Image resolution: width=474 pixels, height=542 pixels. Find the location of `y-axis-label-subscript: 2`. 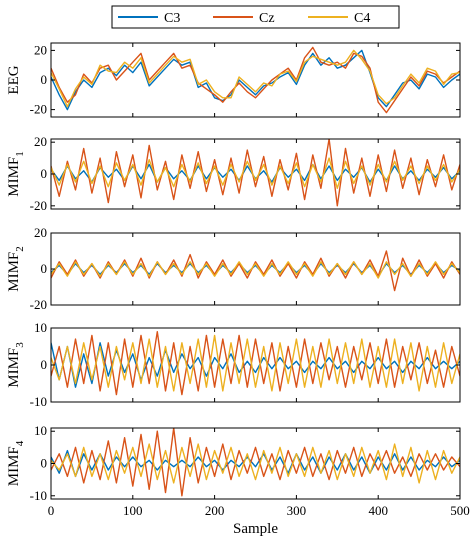

y-axis-label-subscript: 2 is located at coordinates (20, 249).